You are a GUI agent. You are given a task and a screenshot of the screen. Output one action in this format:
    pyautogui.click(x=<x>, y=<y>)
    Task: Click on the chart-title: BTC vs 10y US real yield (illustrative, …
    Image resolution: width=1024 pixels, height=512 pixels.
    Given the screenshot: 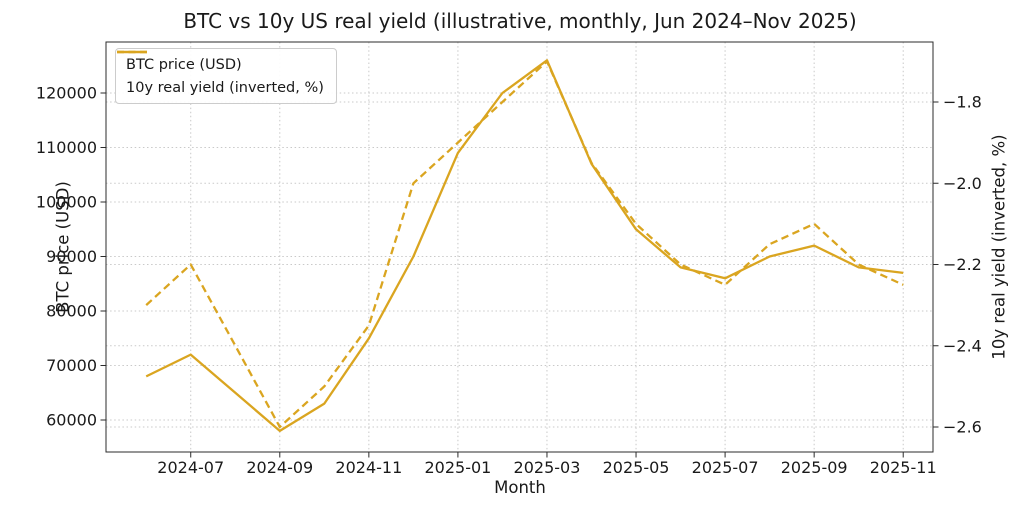 What is the action you would take?
    pyautogui.click(x=520, y=21)
    